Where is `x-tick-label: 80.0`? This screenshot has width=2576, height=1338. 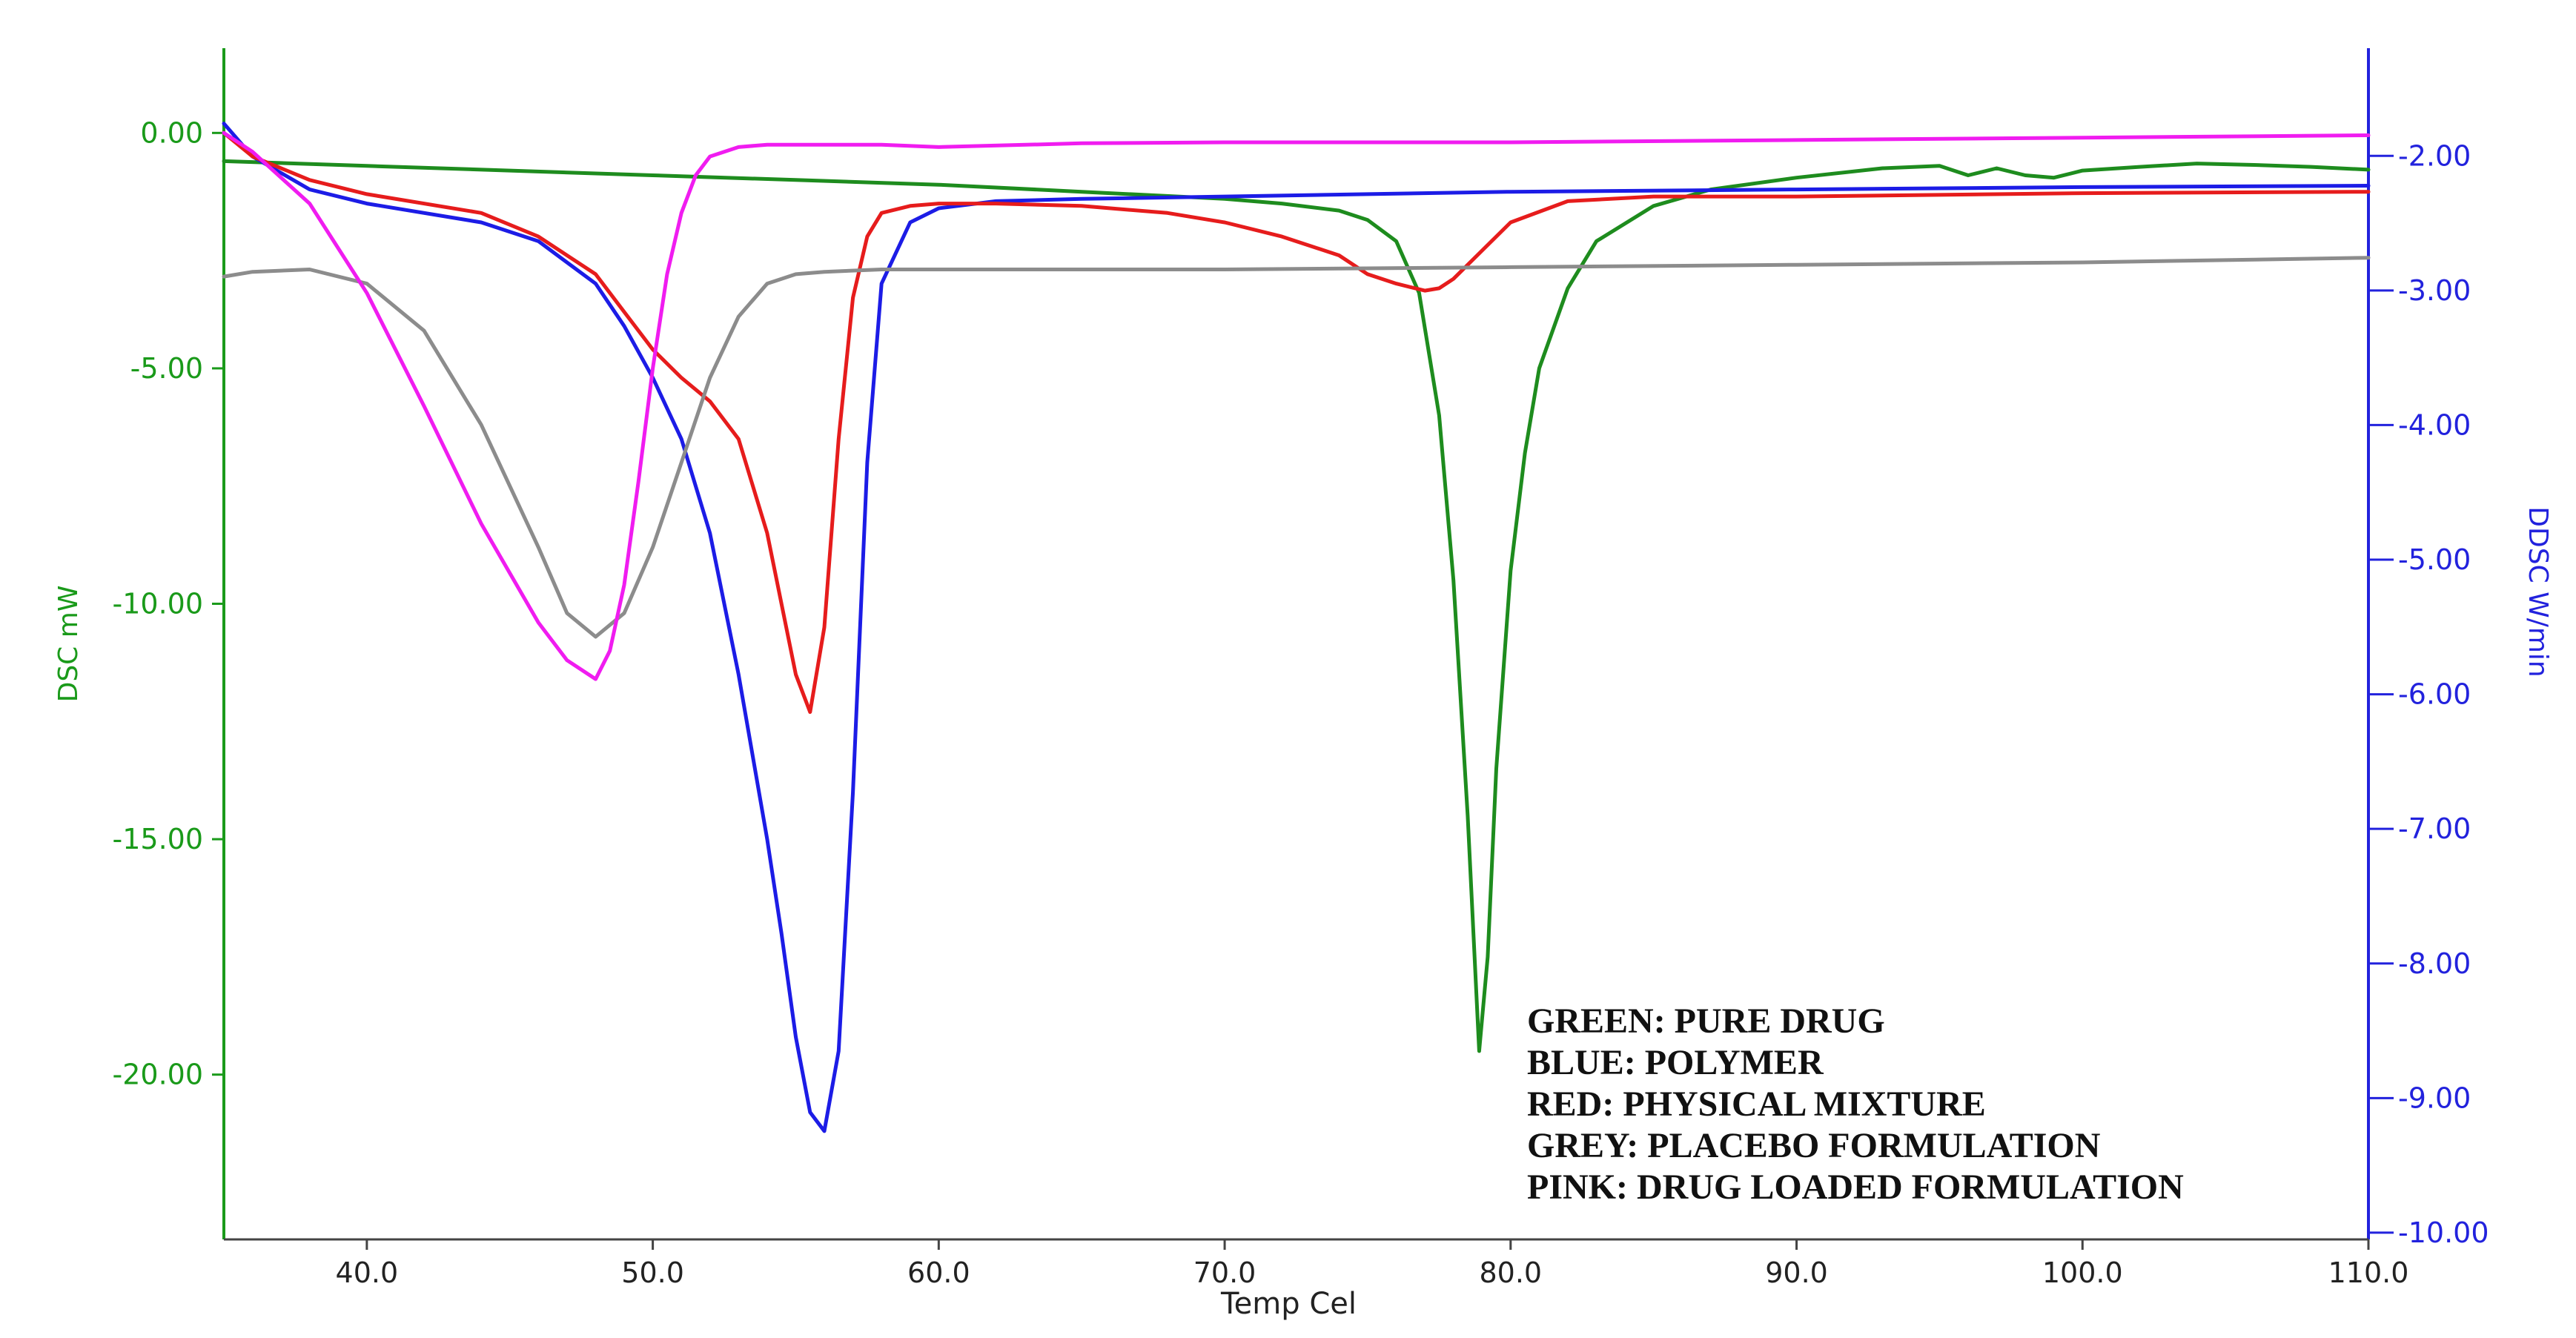
x-tick-label: 80.0 is located at coordinates (1510, 1272).